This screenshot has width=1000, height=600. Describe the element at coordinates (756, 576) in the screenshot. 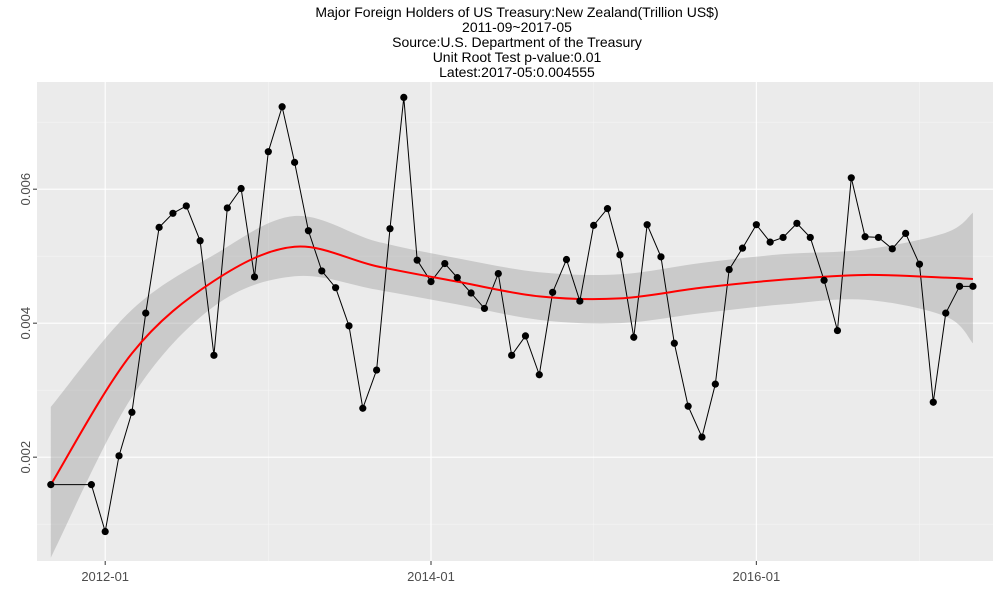

I see `x-tick-label: 2016-01` at that location.